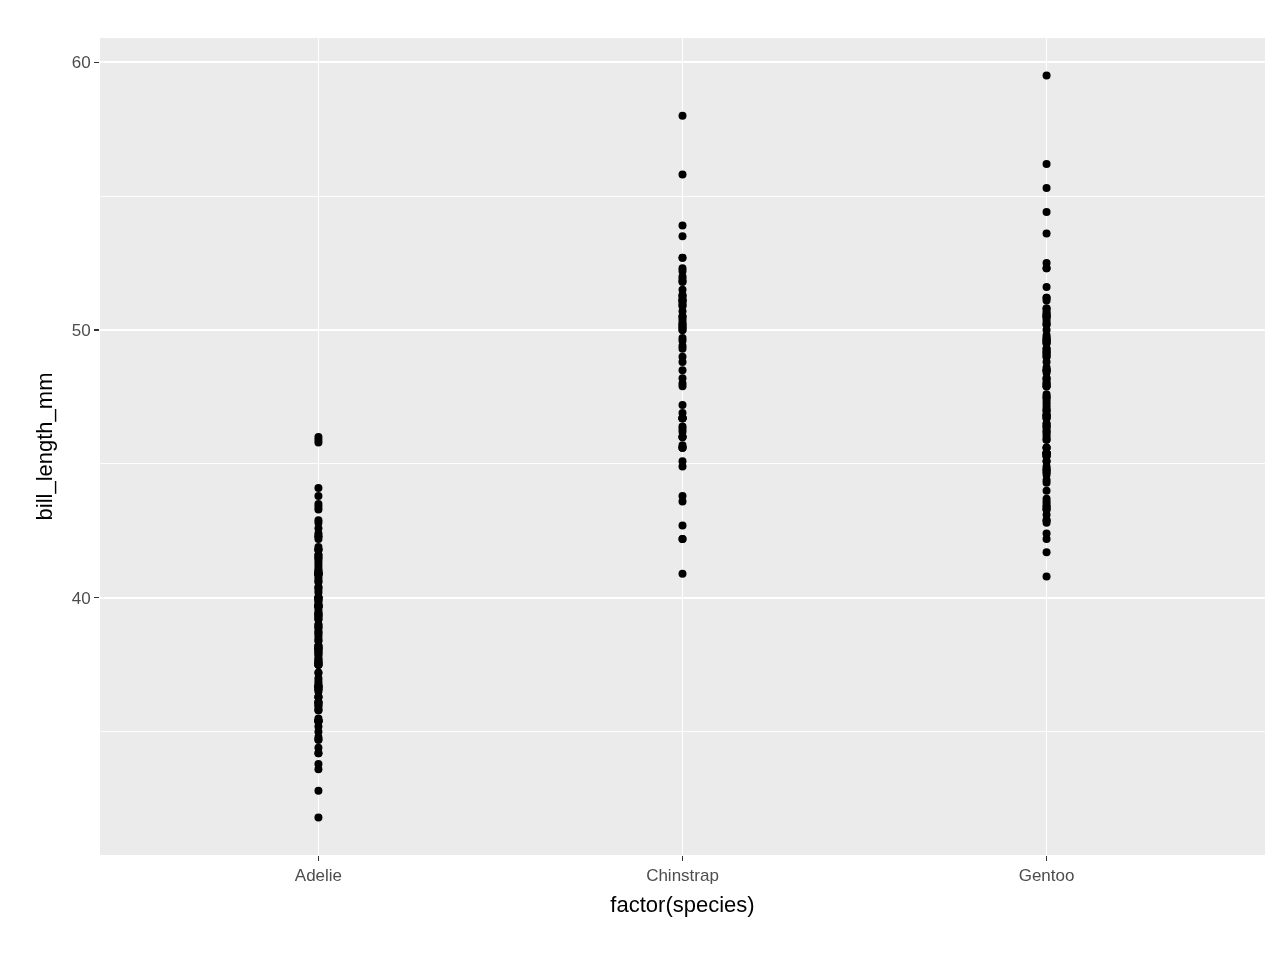 Image resolution: width=1280 pixels, height=960 pixels. Describe the element at coordinates (318, 876) in the screenshot. I see `x-tick-label: Adelie` at that location.